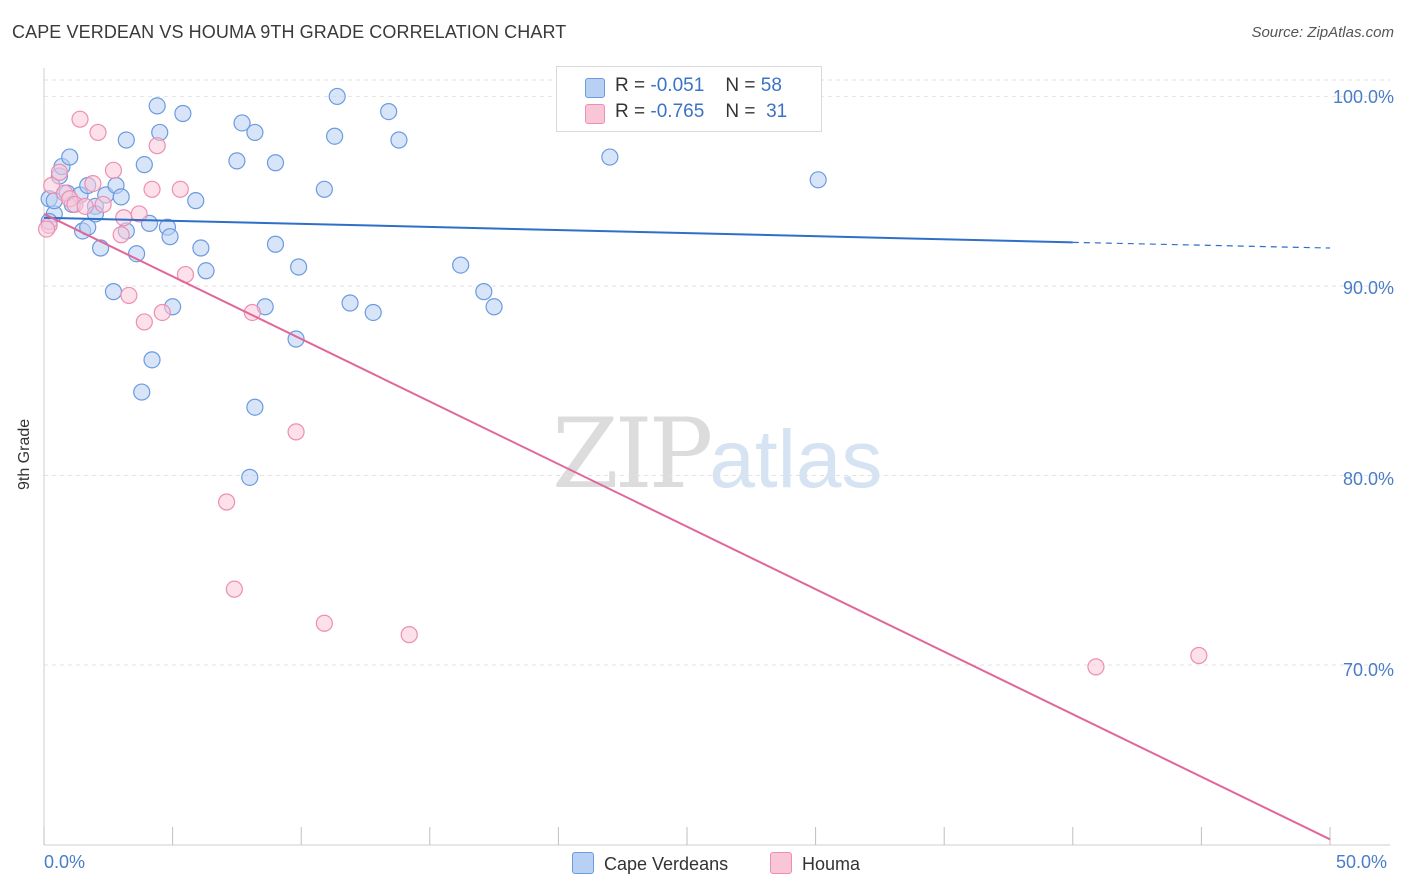  Describe the element at coordinates (583, 863) in the screenshot. I see `bottom-legend-swatch-blue` at that location.